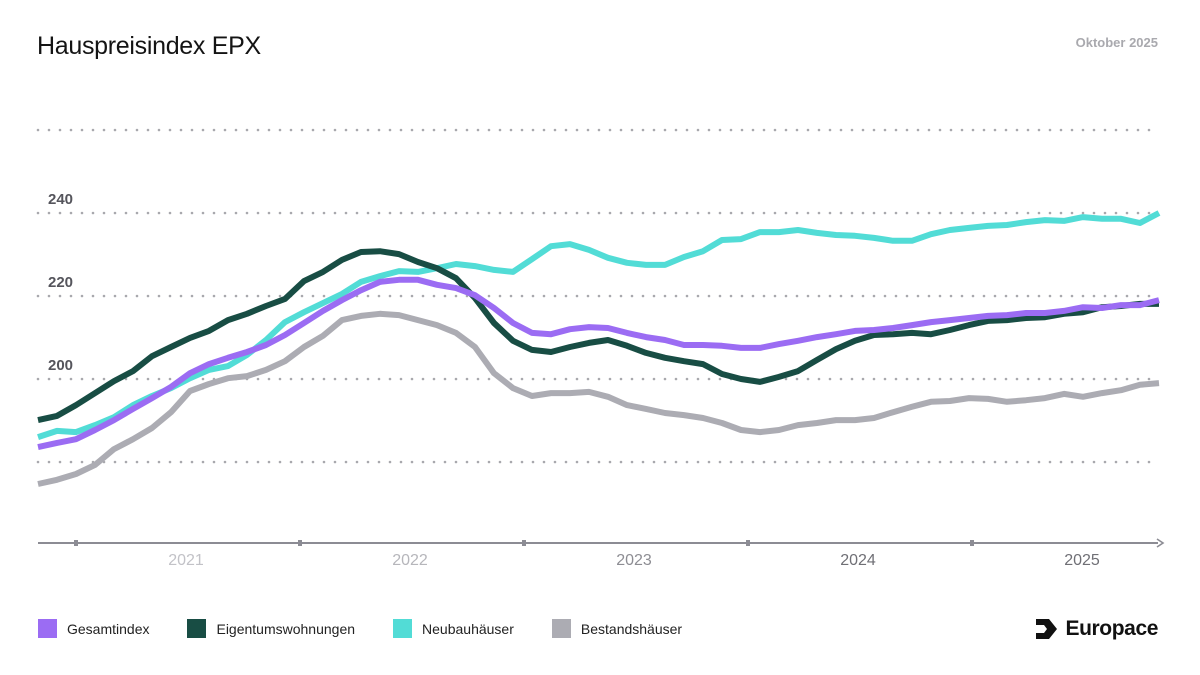 This screenshot has height=675, width=1200. What do you see at coordinates (1046, 629) in the screenshot?
I see `europace-logo-icon` at bounding box center [1046, 629].